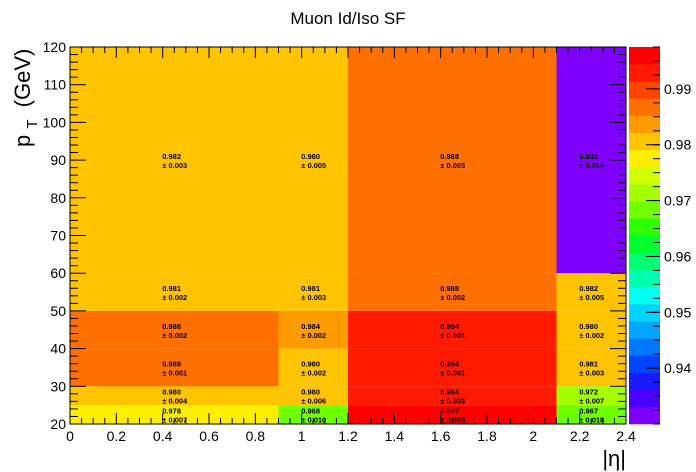  Describe the element at coordinates (58, 386) in the screenshot. I see `y-tick-label: 30` at that location.